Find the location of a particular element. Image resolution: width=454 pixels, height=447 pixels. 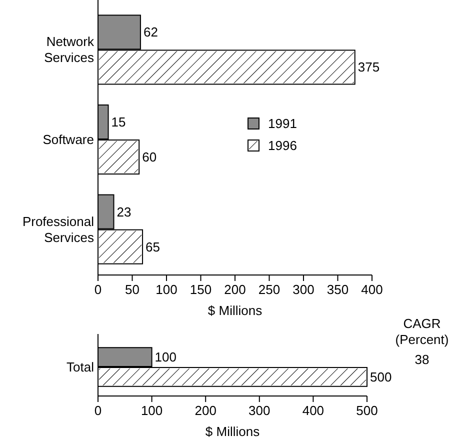

x-tick-label: 50 is located at coordinates (132, 289).